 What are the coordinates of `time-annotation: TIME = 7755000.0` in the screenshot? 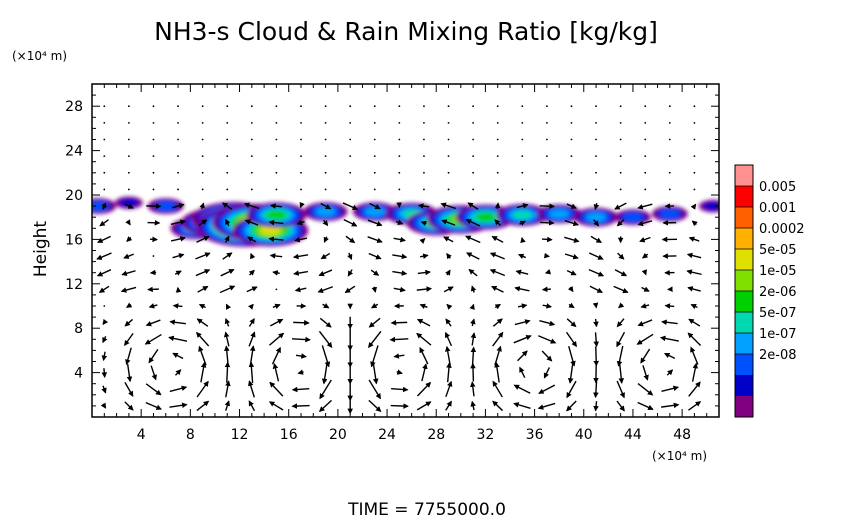 It's located at (426, 509).